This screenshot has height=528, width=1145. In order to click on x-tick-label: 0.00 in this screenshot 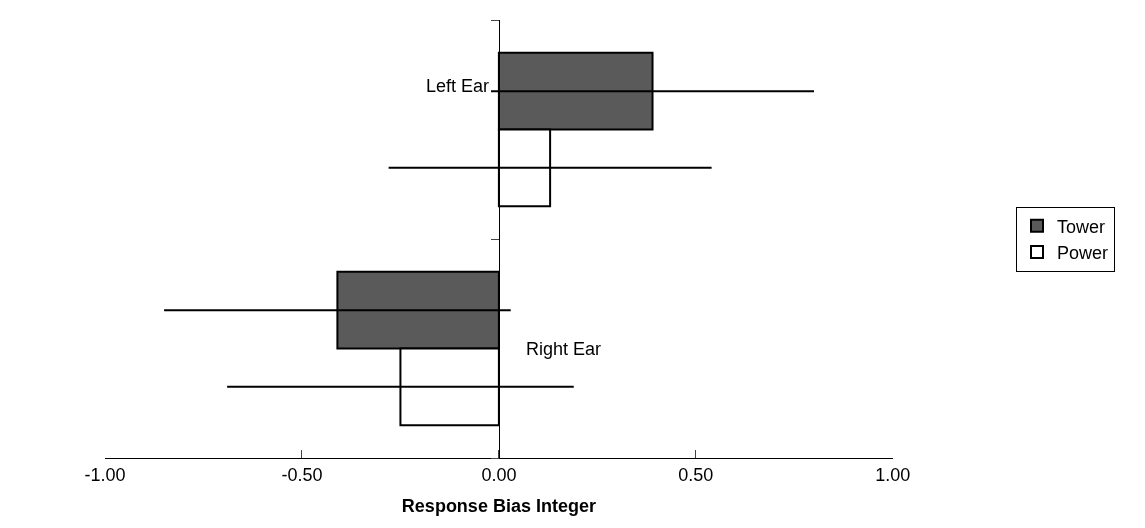, I will do `click(499, 474)`.